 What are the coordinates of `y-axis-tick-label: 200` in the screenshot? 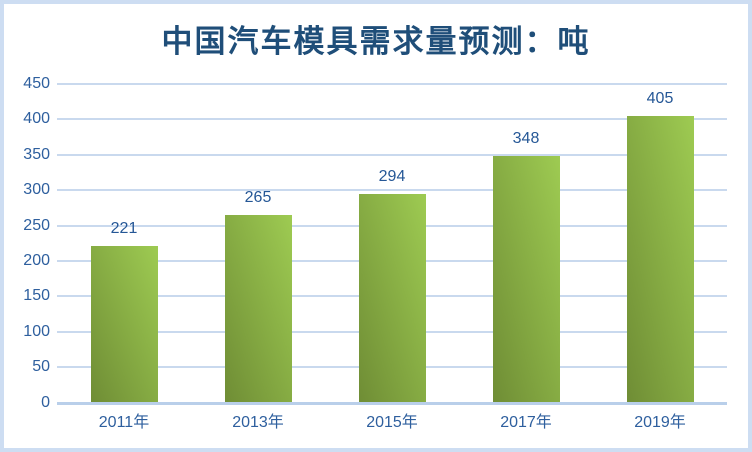 It's located at (36, 260).